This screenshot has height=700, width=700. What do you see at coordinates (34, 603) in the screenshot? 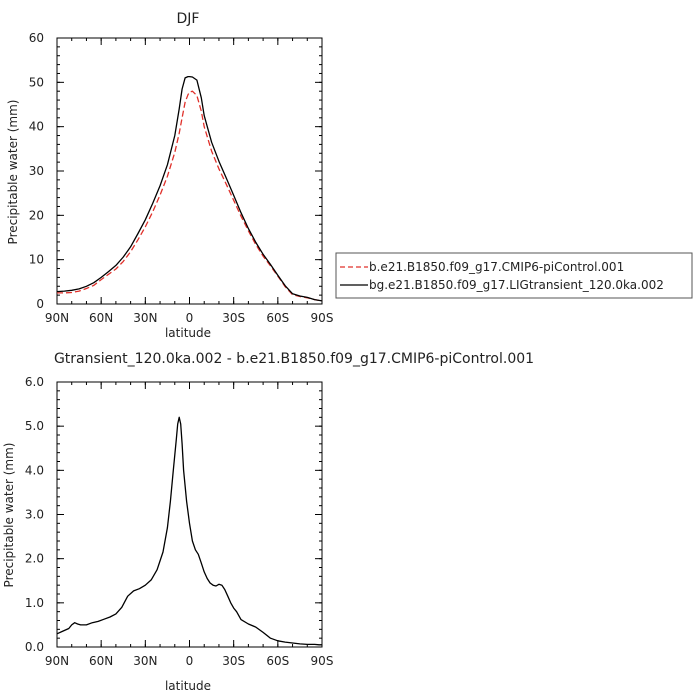
I see `y-tick-label: 1.0` at bounding box center [34, 603].